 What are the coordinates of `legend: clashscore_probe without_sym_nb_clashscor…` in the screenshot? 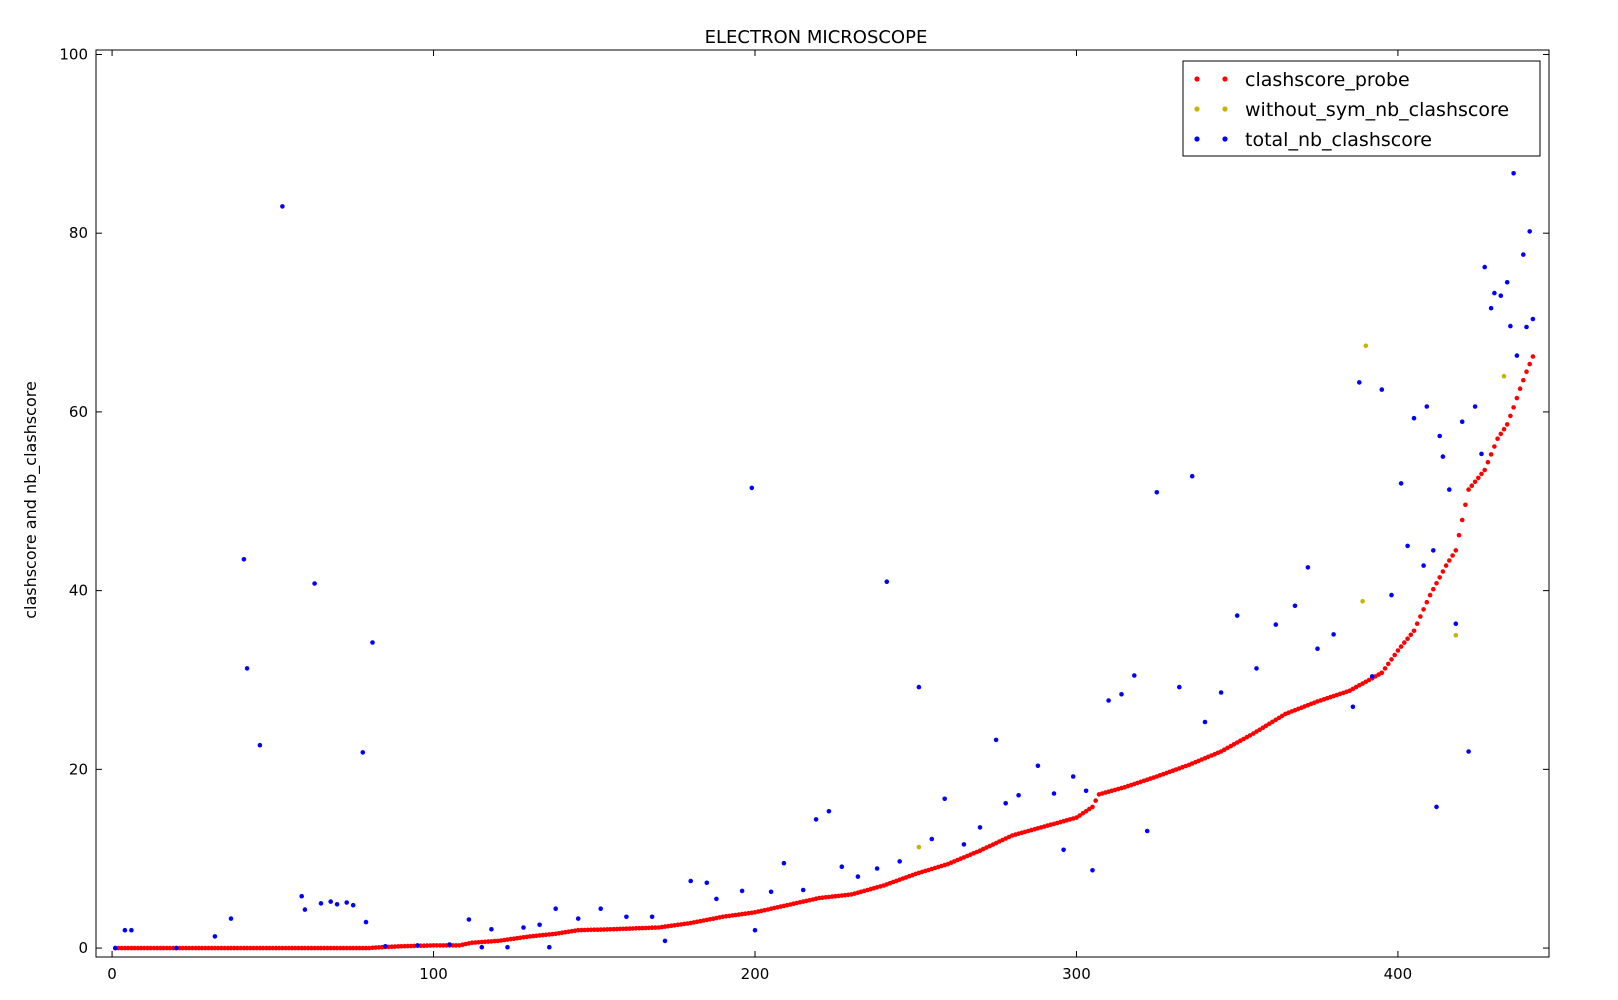 It's located at (1361, 108).